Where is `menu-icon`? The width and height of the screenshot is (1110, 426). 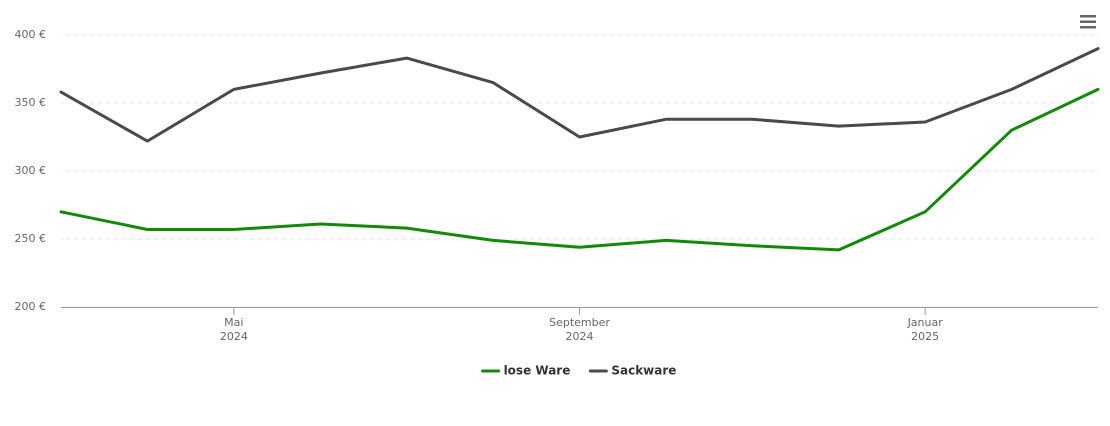 menu-icon is located at coordinates (1088, 22).